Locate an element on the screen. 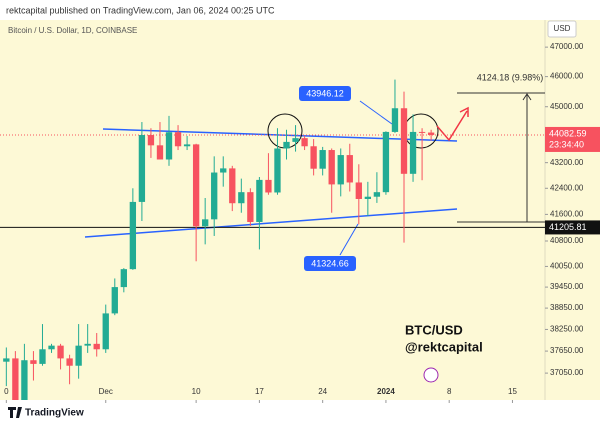 The height and width of the screenshot is (425, 600). y-tick-label: 42400.00 is located at coordinates (567, 187).